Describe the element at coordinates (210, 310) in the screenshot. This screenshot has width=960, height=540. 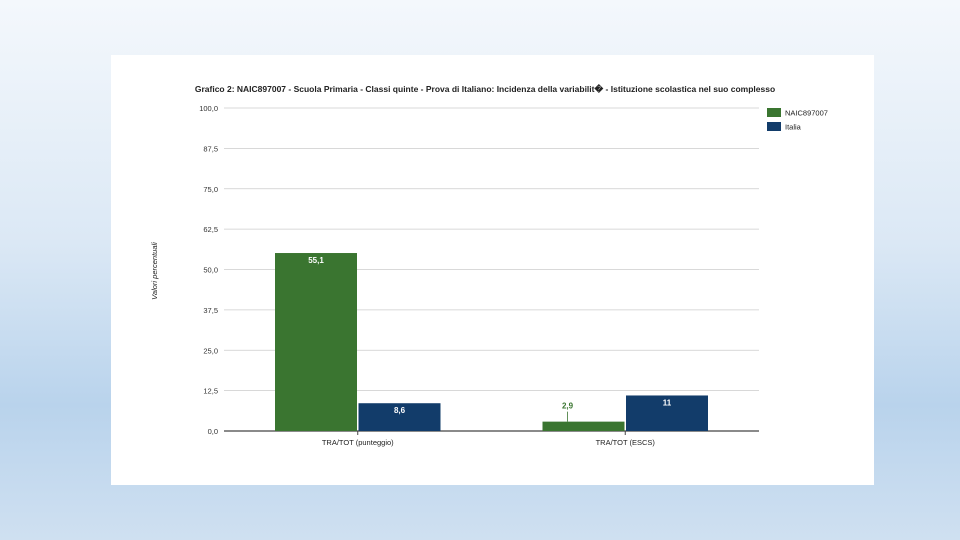
I see `y-tick-label: 37,5` at that location.